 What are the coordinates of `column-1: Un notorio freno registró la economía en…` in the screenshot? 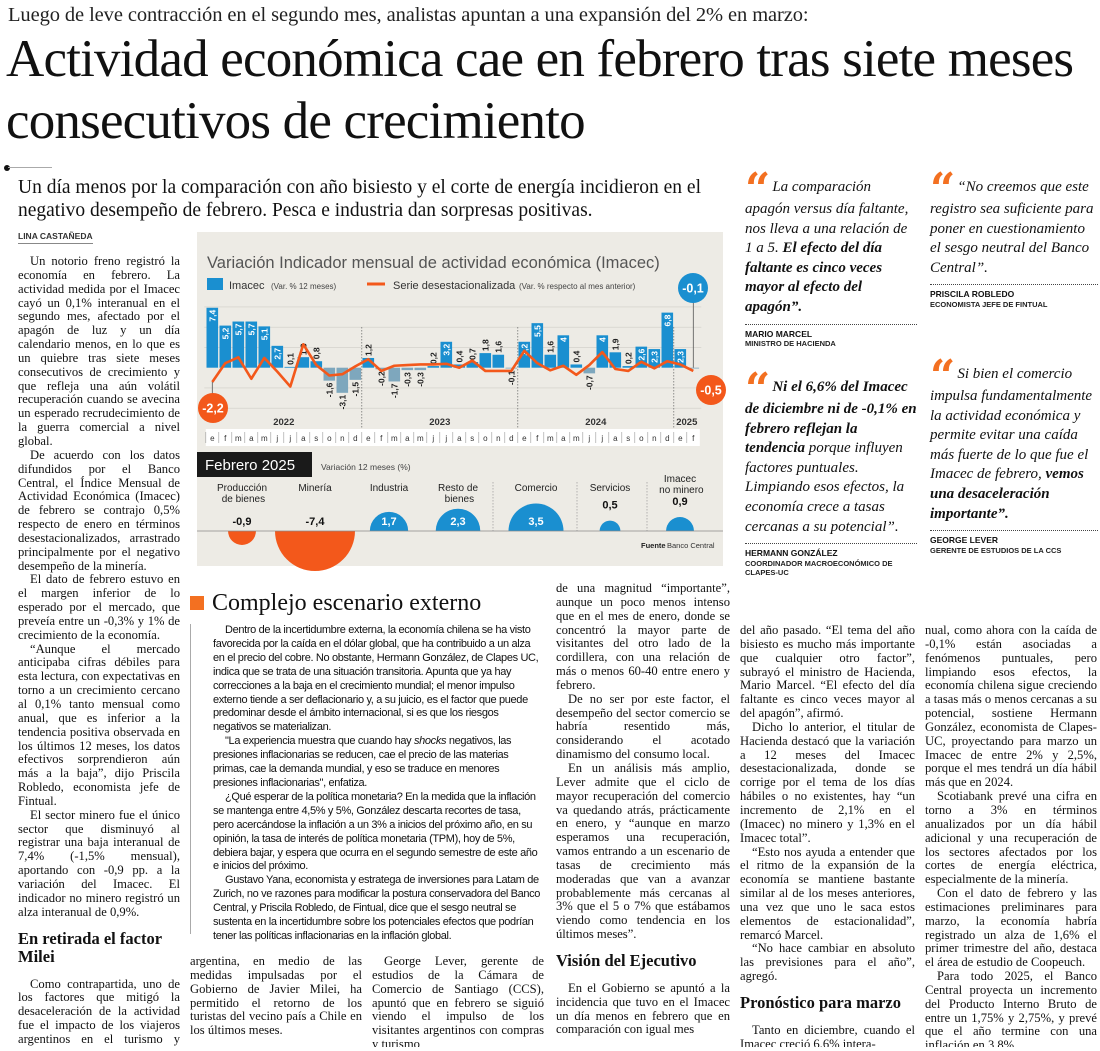 It's located at (99, 651).